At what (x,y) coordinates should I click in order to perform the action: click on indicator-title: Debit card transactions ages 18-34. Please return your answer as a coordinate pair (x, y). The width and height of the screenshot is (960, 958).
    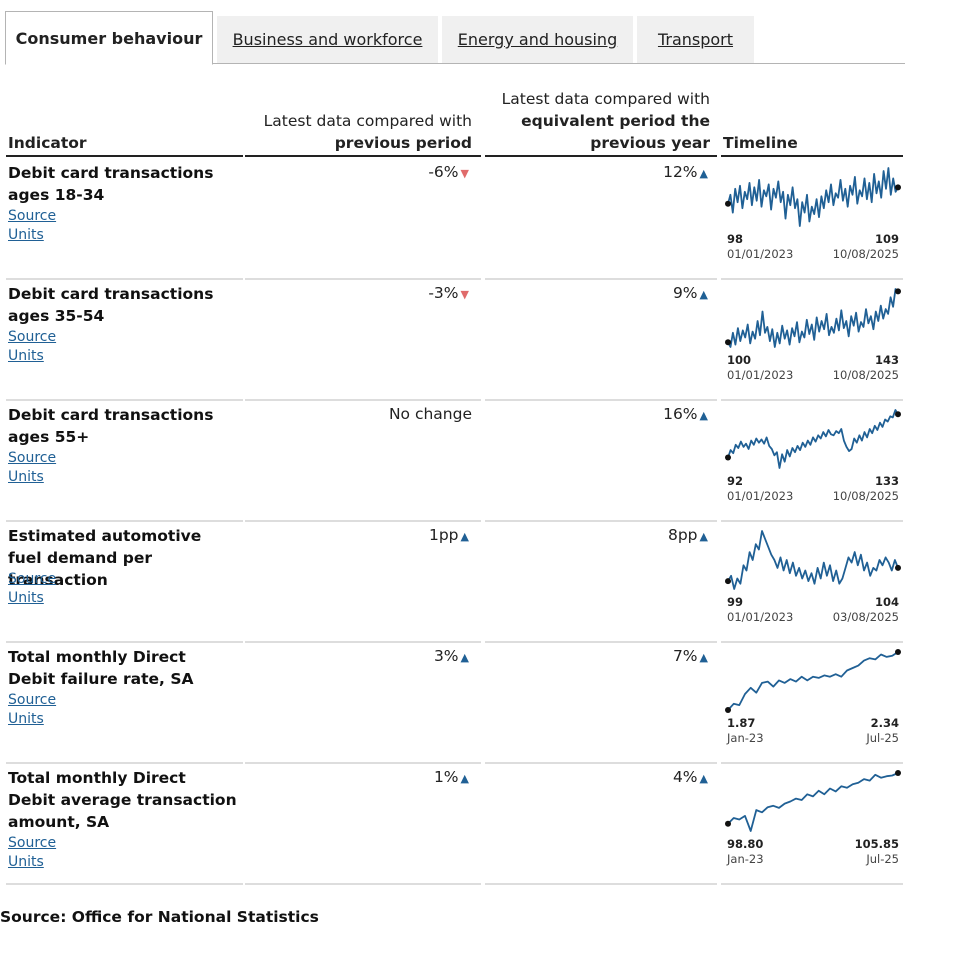
    Looking at the image, I should click on (111, 184).